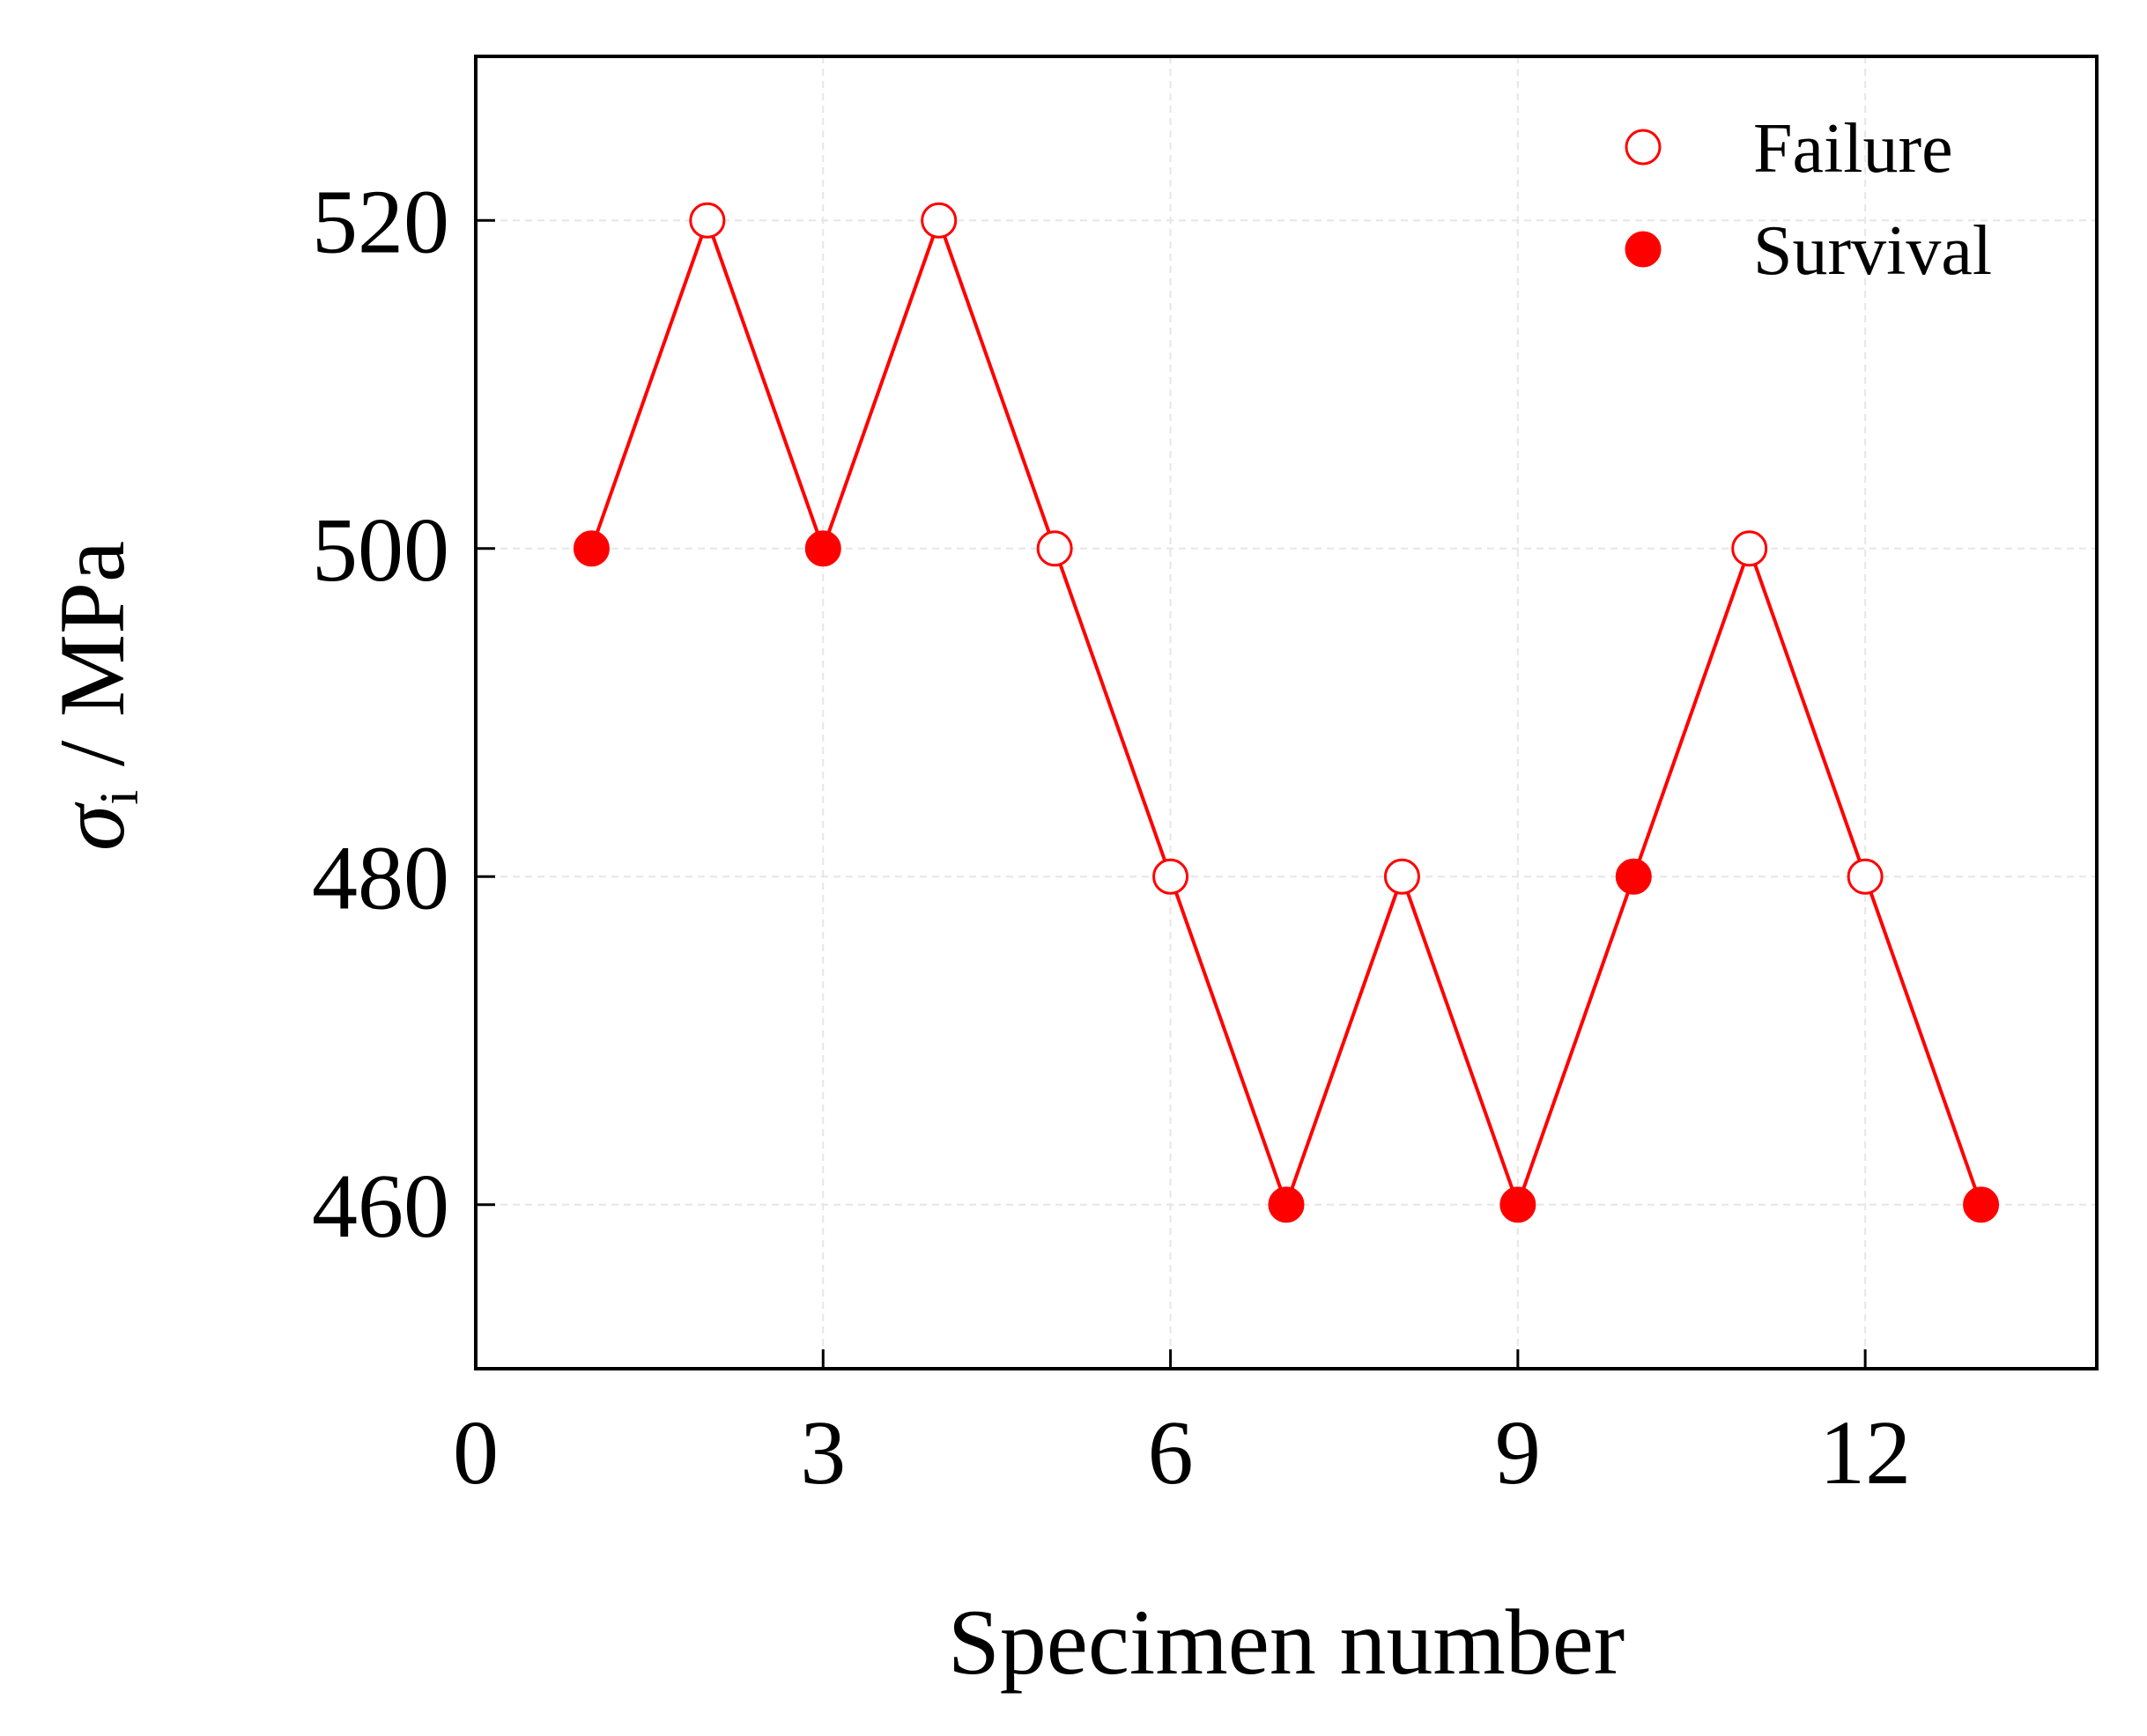  What do you see at coordinates (823, 1452) in the screenshot?
I see `x-tick-label: 3` at bounding box center [823, 1452].